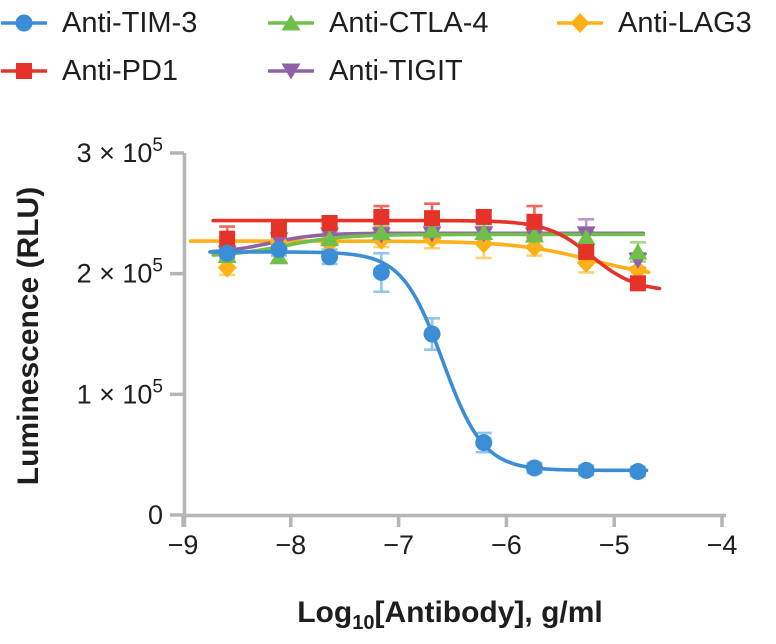 This screenshot has width=776, height=644. What do you see at coordinates (722, 545) in the screenshot?
I see `x-tick-label: −4` at bounding box center [722, 545].